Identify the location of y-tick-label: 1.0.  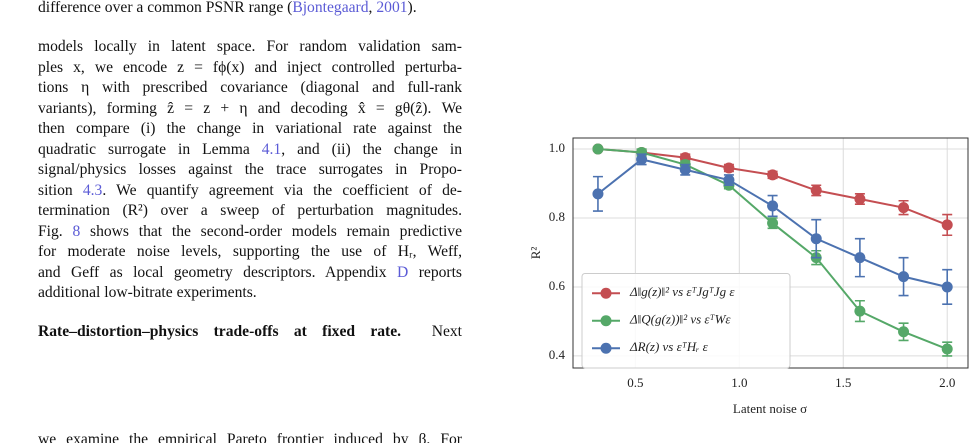
(557, 147).